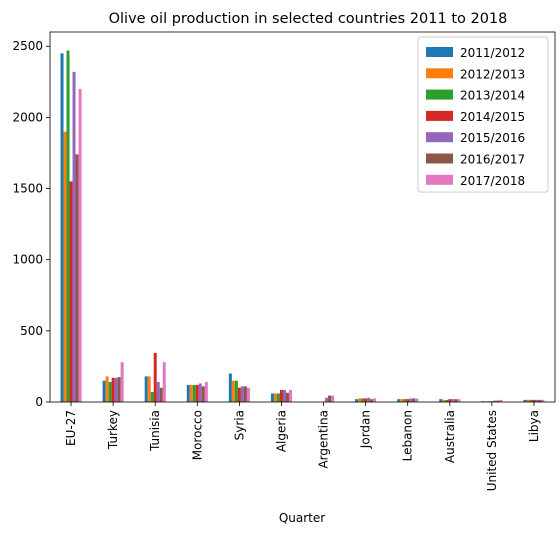  What do you see at coordinates (155, 377) in the screenshot?
I see `bar-tunisia-2014-2015` at bounding box center [155, 377].